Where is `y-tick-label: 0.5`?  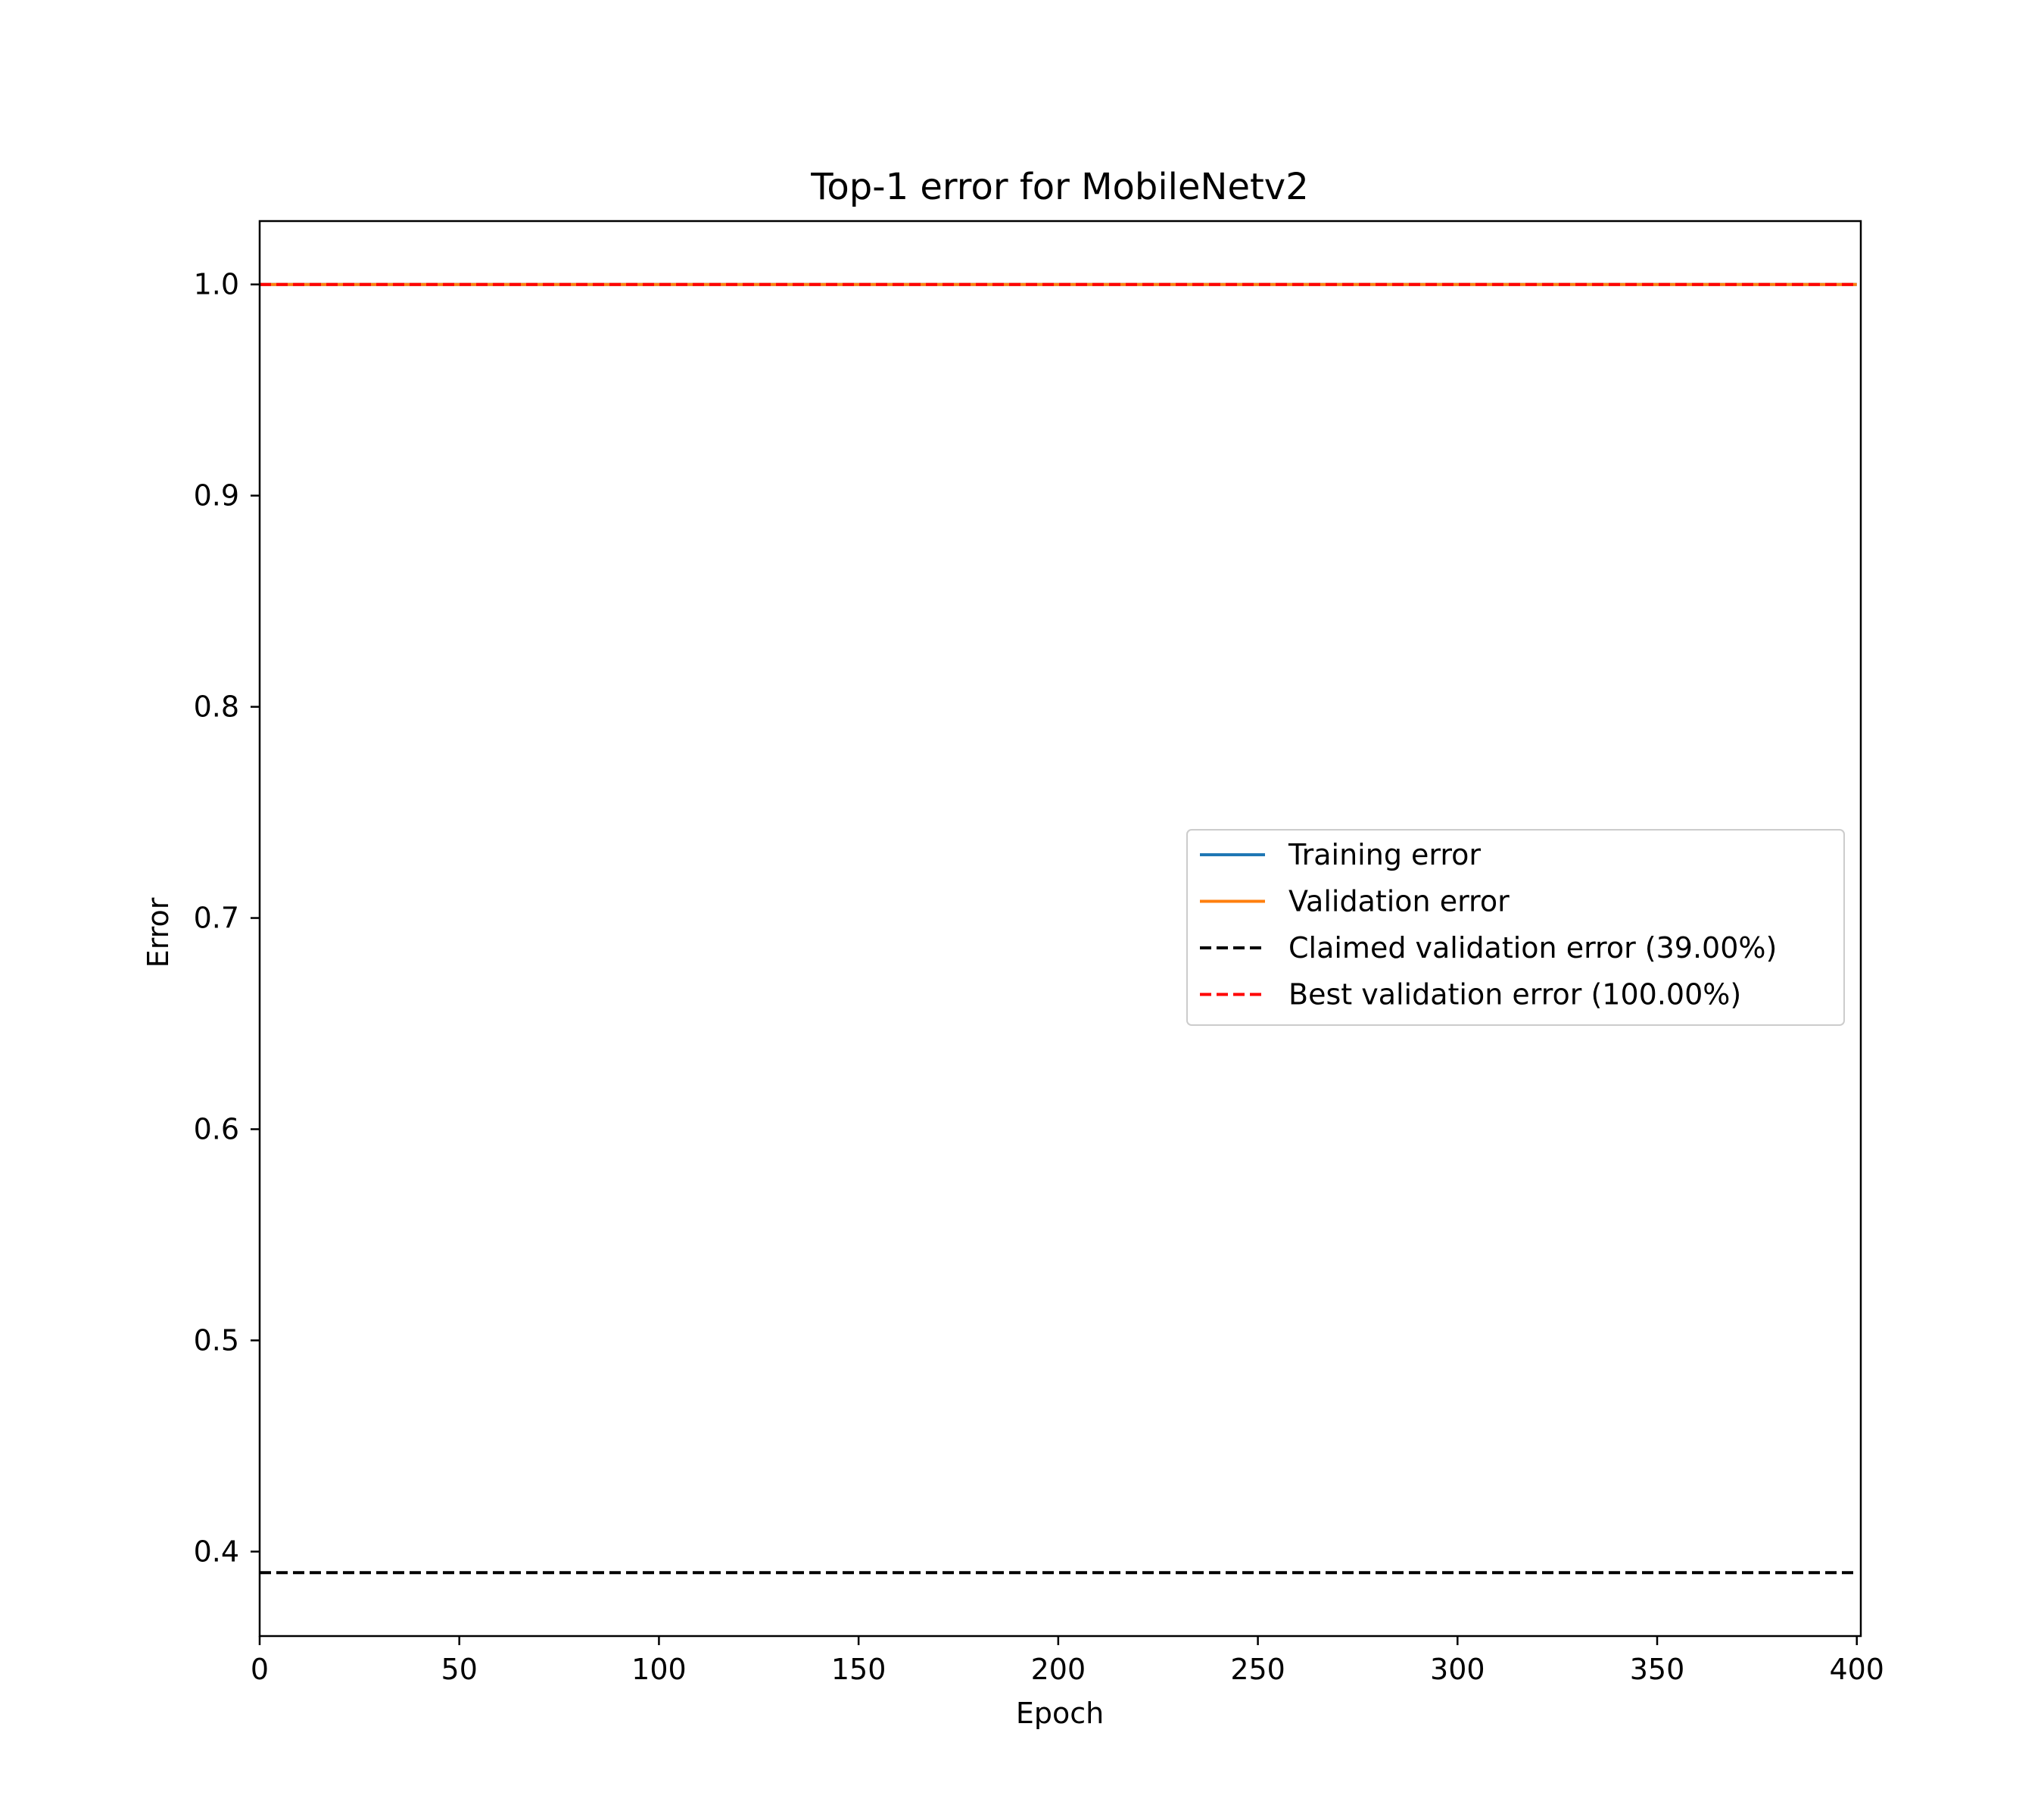
y-tick-label: 0.5 is located at coordinates (217, 1340).